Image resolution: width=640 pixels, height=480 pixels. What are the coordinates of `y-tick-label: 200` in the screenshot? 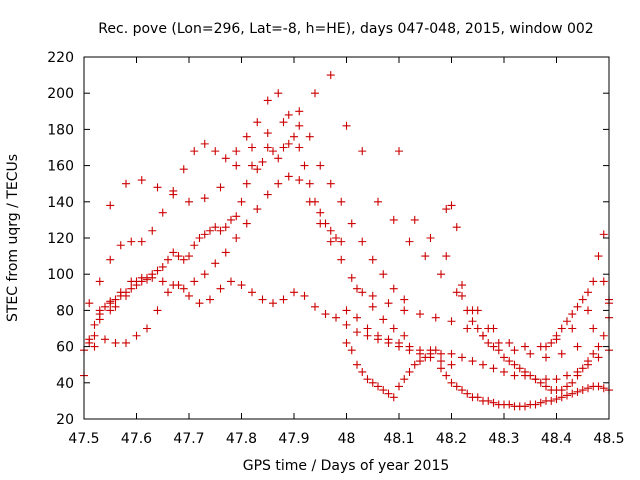 It's located at (60, 94).